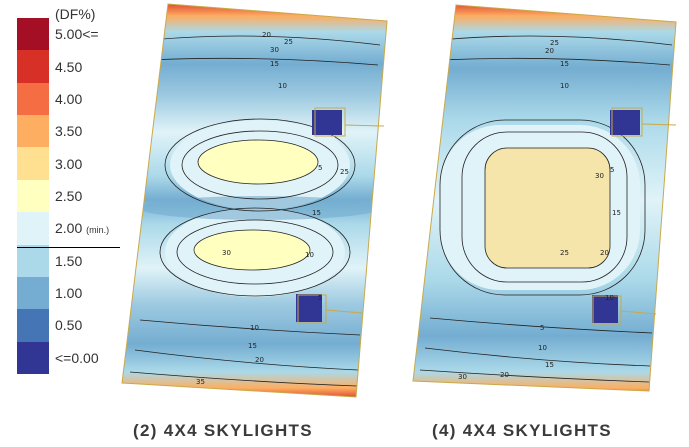 This screenshot has height=447, width=689. I want to click on minimum-threshold-line, so click(68, 247).